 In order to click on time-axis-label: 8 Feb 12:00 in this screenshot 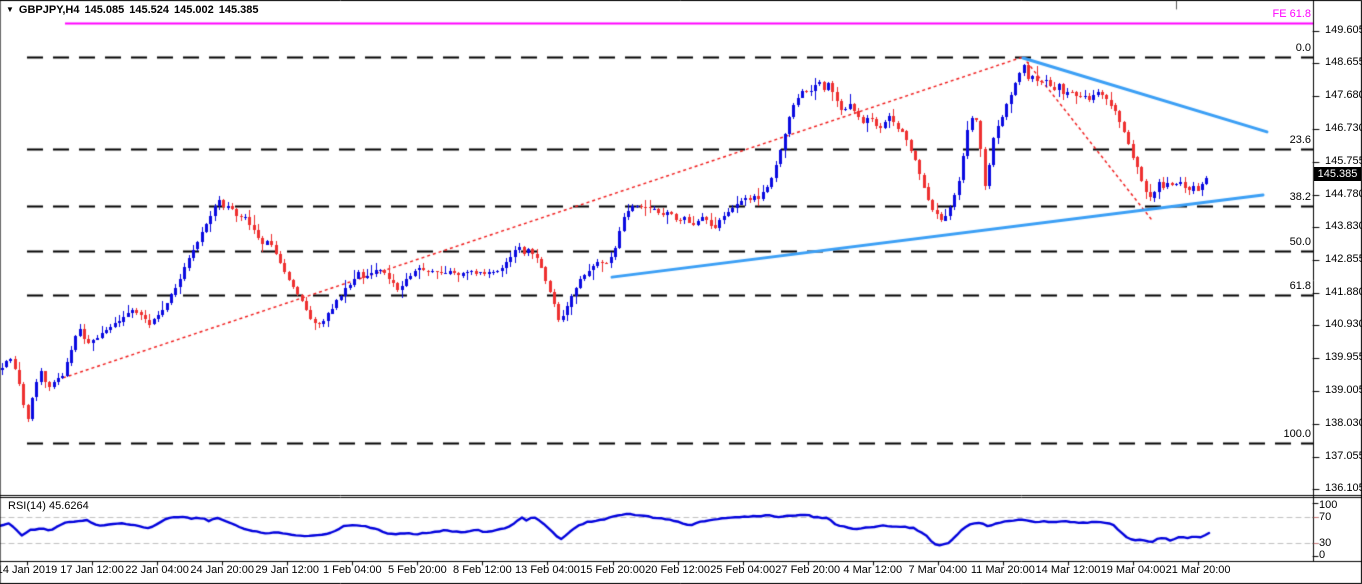, I will do `click(482, 570)`.